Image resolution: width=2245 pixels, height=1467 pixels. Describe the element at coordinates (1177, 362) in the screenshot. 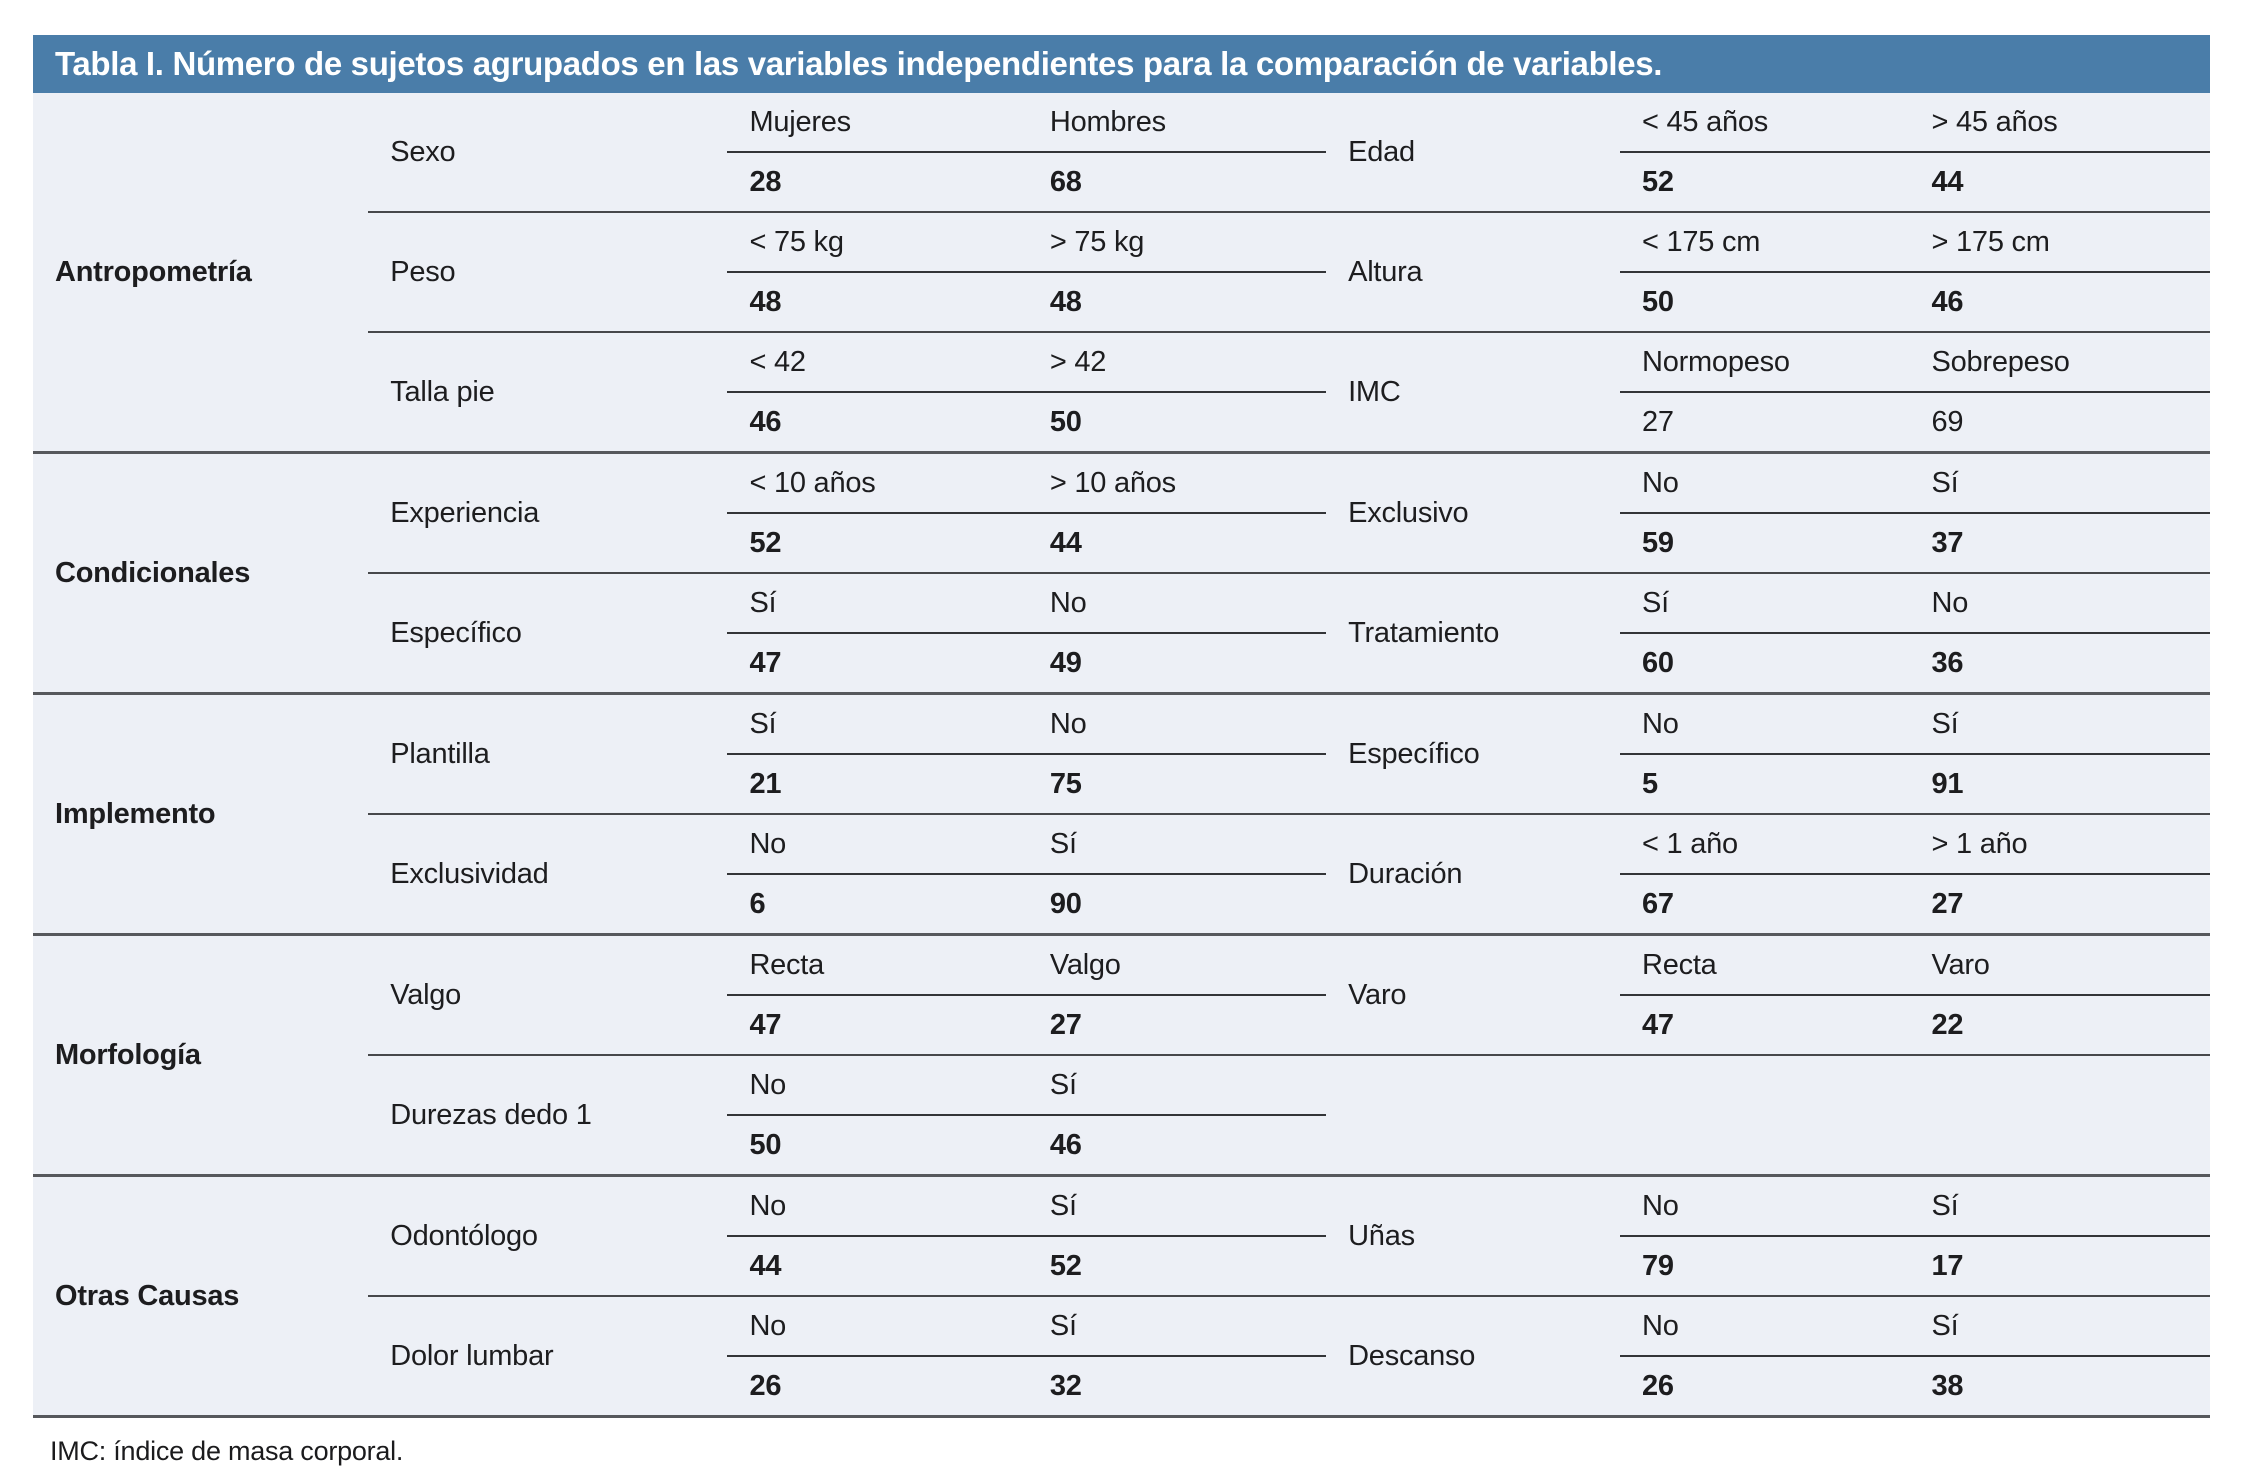

I see `group-label: > 42` at that location.